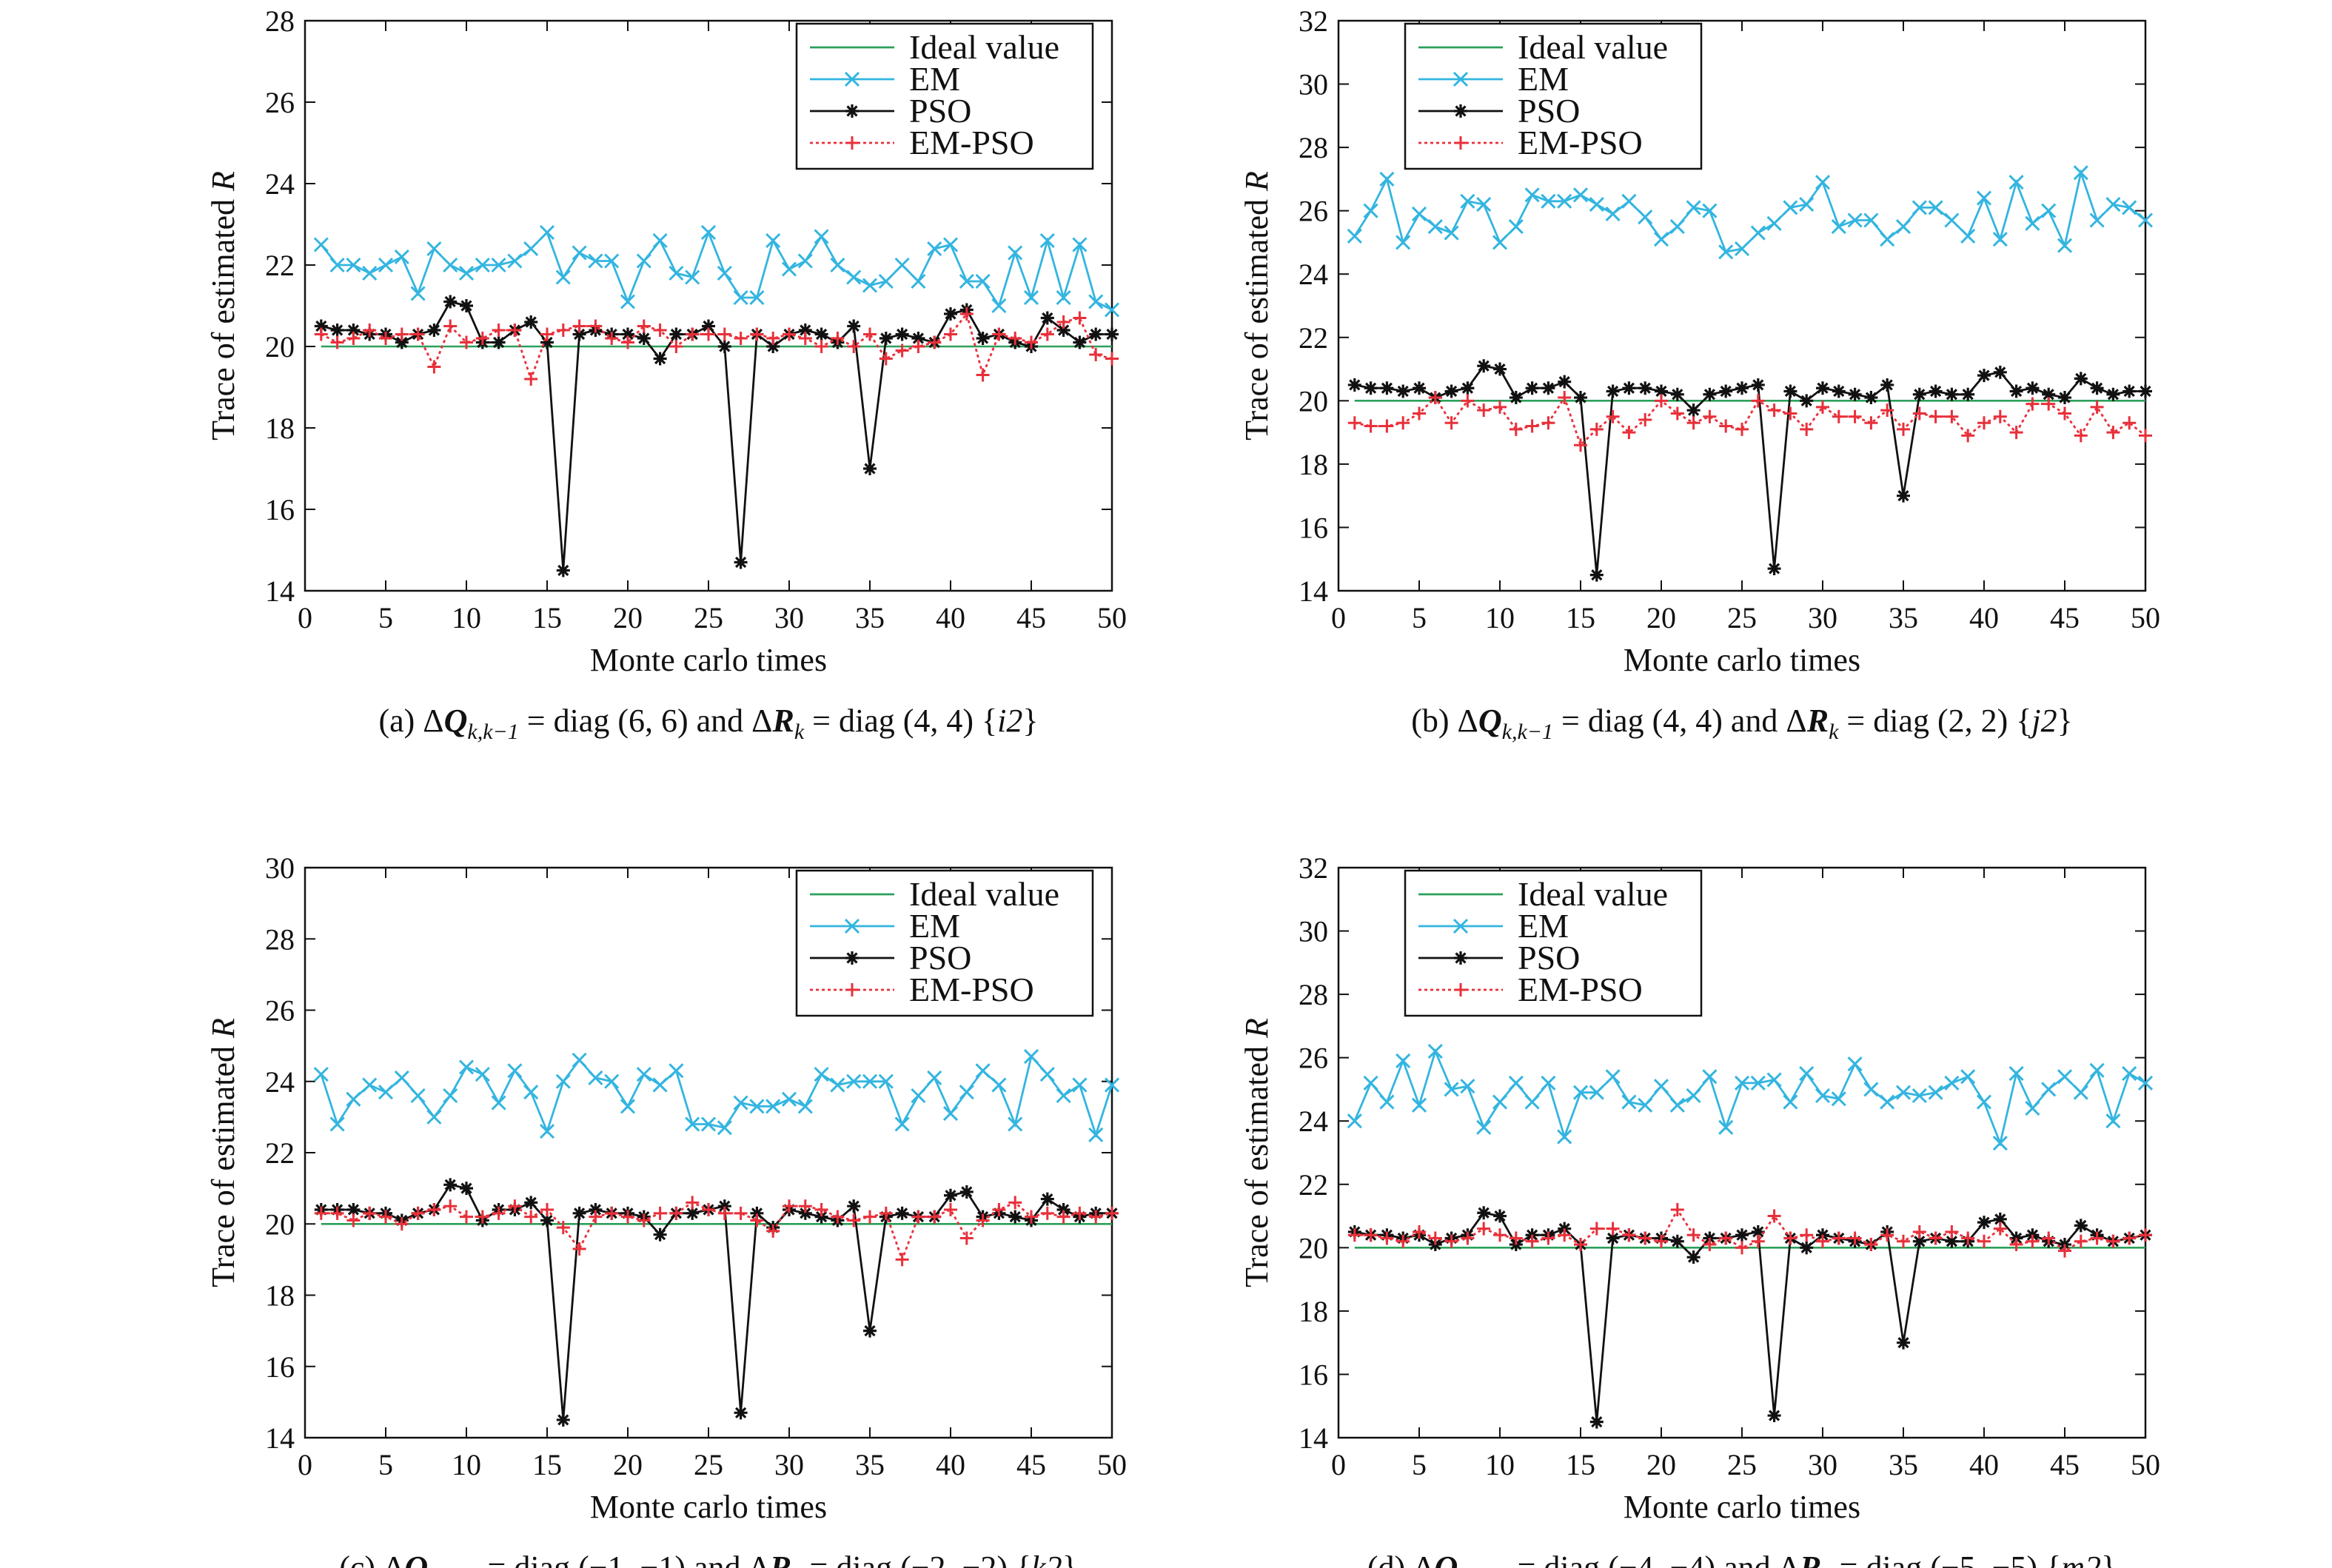 This screenshot has height=1568, width=2332. What do you see at coordinates (385, 1464) in the screenshot?
I see `x-tick-label: 5` at bounding box center [385, 1464].